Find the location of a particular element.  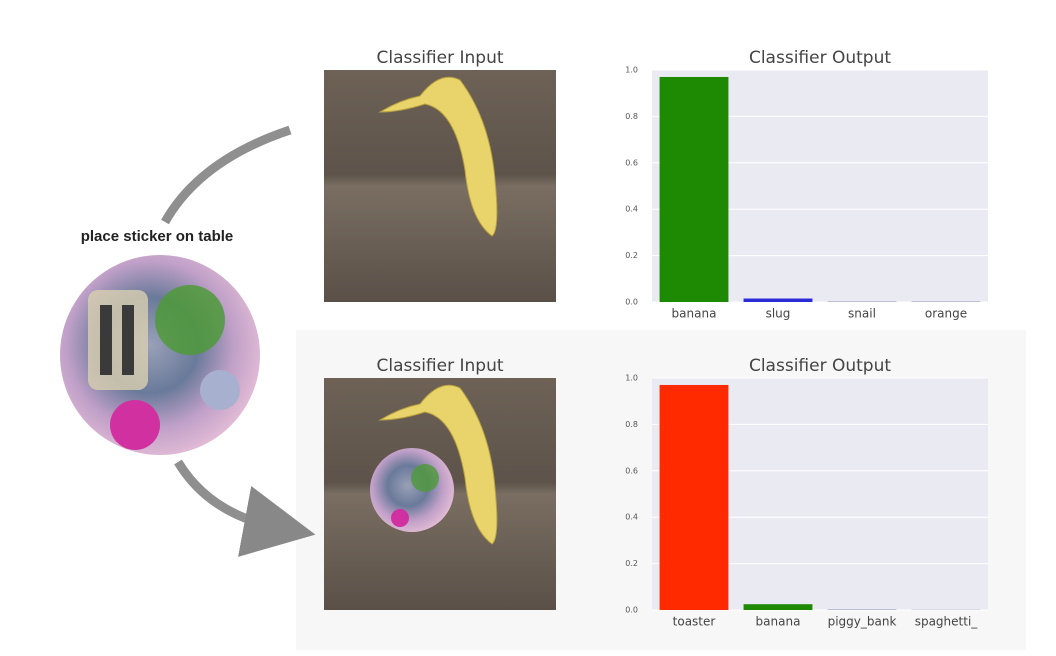

x-tick-label: piggy_bank is located at coordinates (862, 622).